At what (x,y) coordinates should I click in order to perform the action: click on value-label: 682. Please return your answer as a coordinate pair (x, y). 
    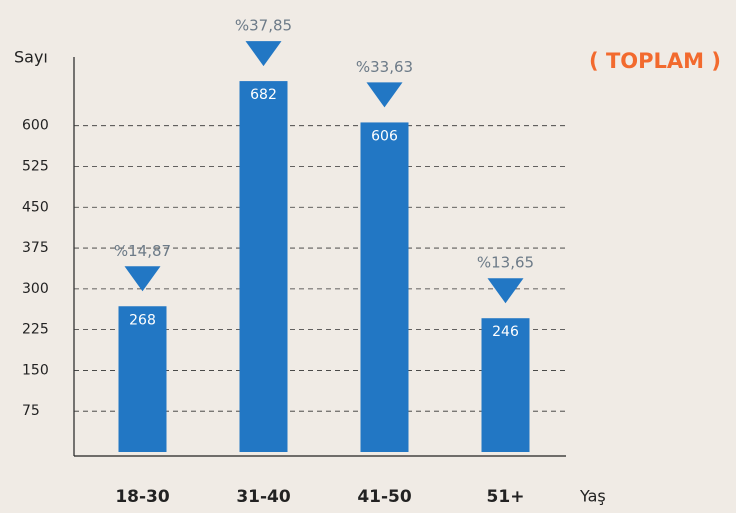
    Looking at the image, I should click on (263, 95).